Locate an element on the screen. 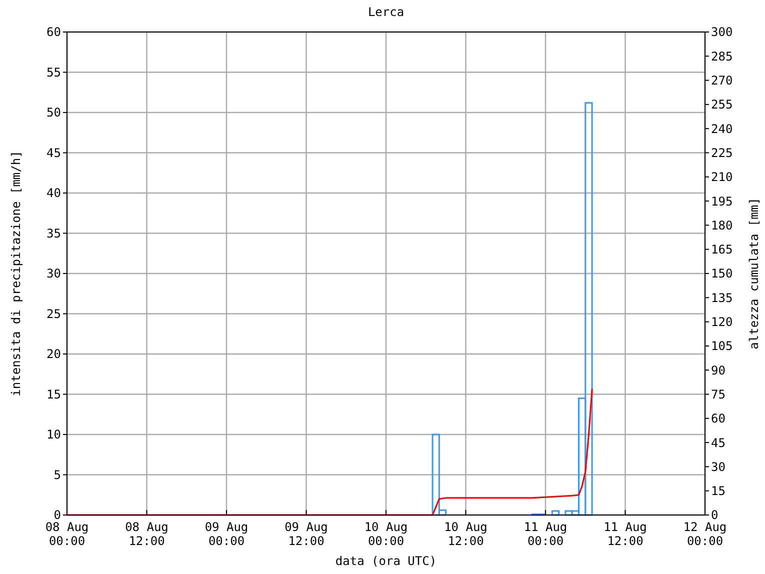  y2-tick-label: 165 is located at coordinates (722, 249).